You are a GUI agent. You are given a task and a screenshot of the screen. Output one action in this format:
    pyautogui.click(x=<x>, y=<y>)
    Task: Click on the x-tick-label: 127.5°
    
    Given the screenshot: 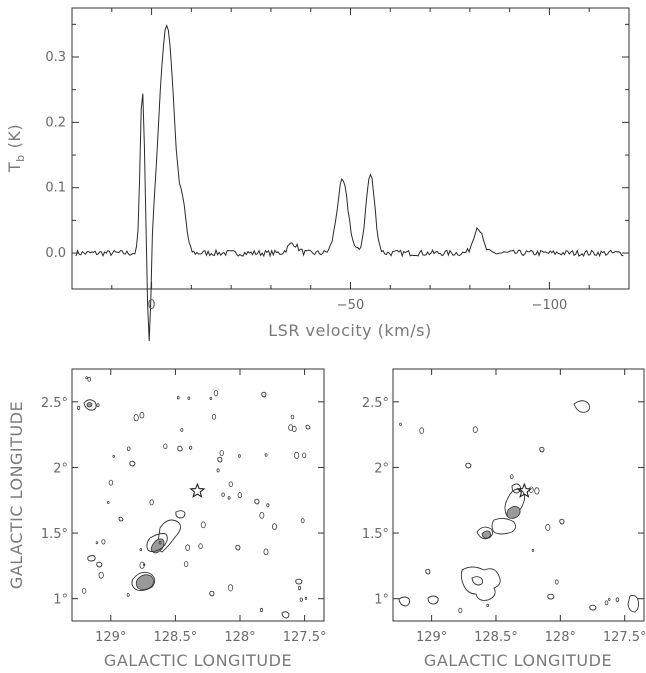 What is the action you would take?
    pyautogui.click(x=305, y=637)
    